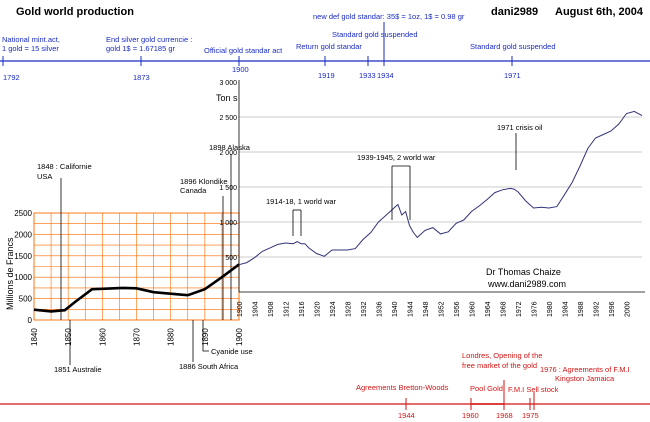 The width and height of the screenshot is (650, 422). What do you see at coordinates (385, 75) in the screenshot?
I see `year-1934: 1934` at bounding box center [385, 75].